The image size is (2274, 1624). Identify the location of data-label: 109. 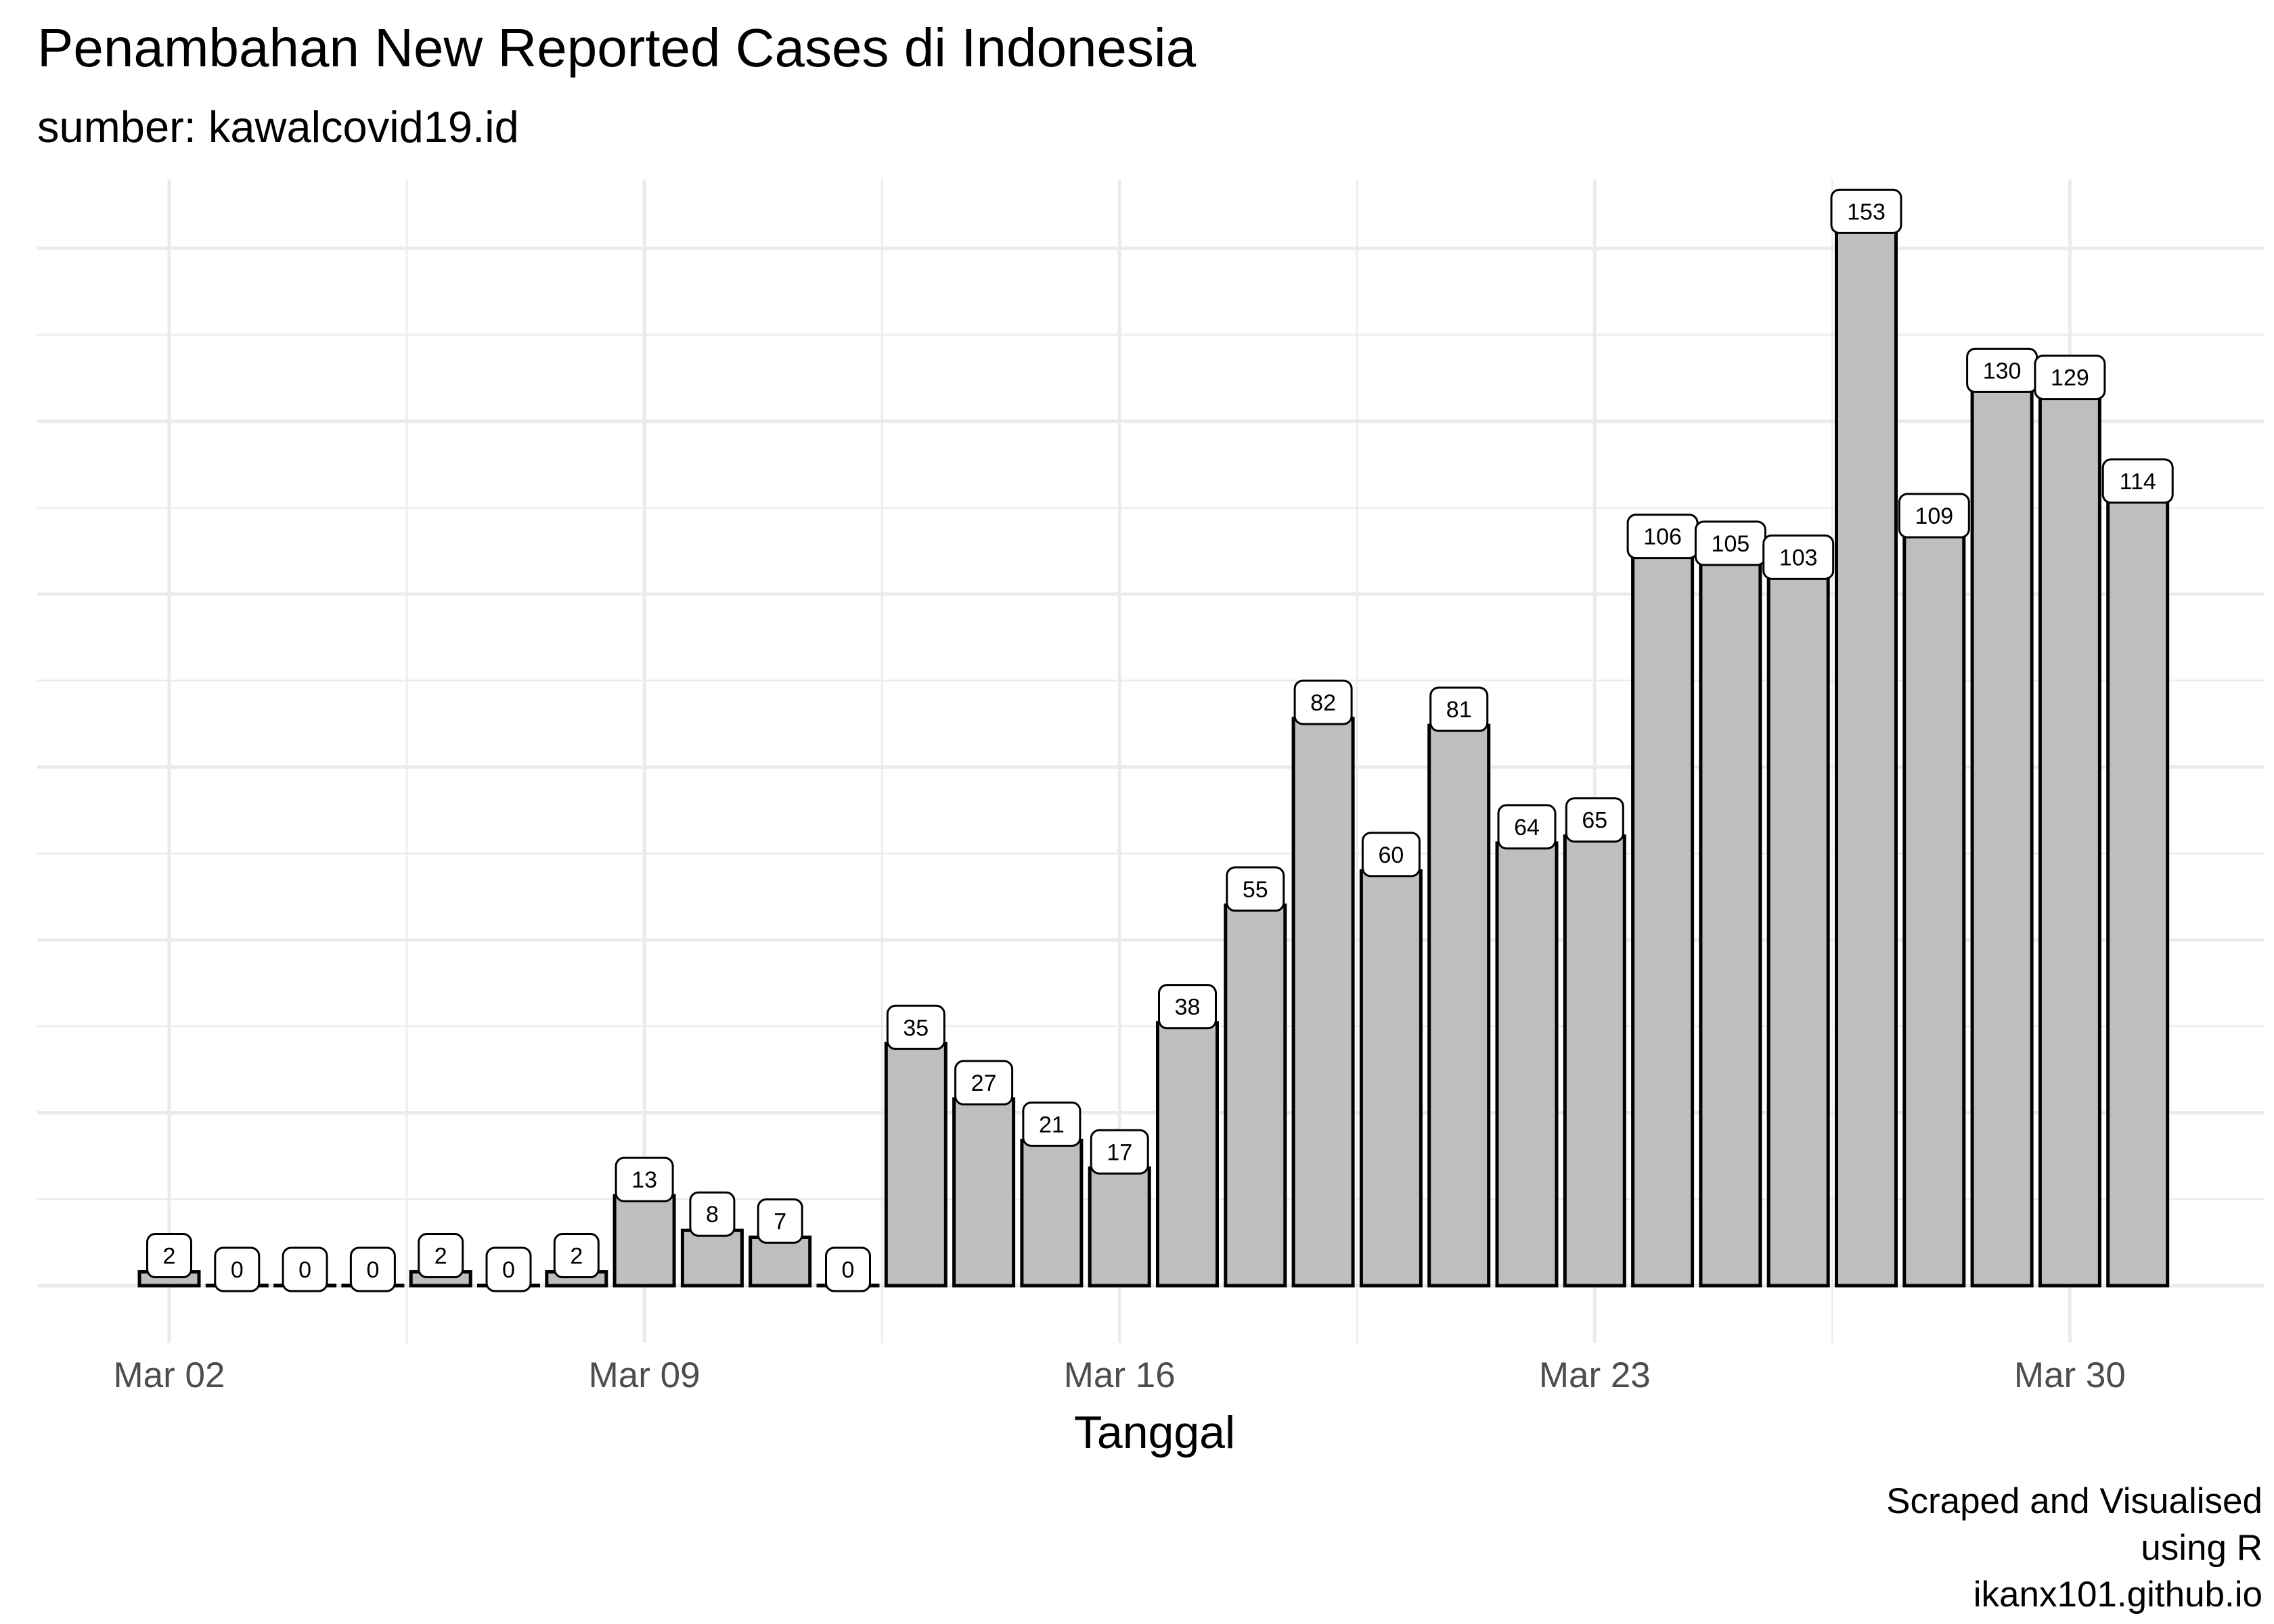
(1934, 516).